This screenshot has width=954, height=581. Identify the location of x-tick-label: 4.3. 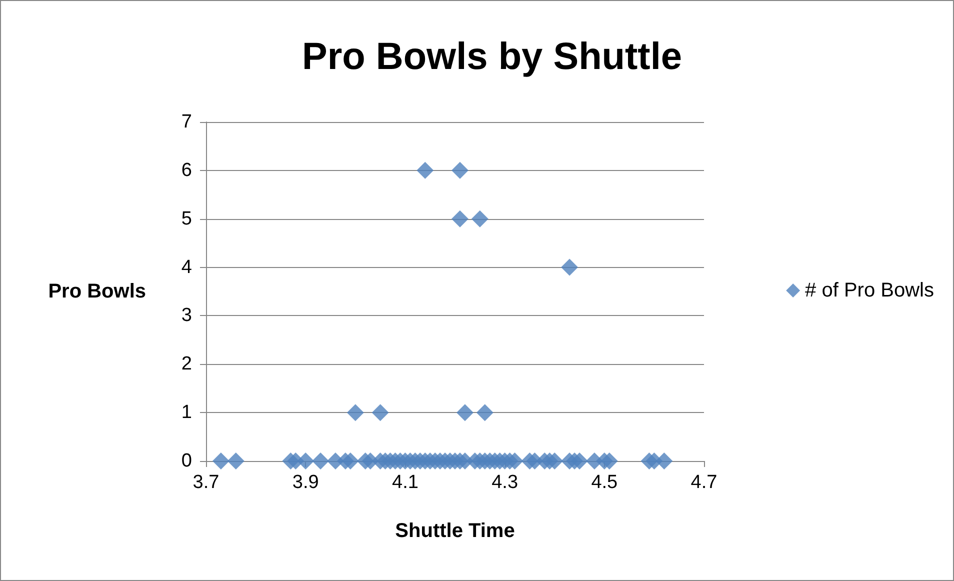
(505, 482).